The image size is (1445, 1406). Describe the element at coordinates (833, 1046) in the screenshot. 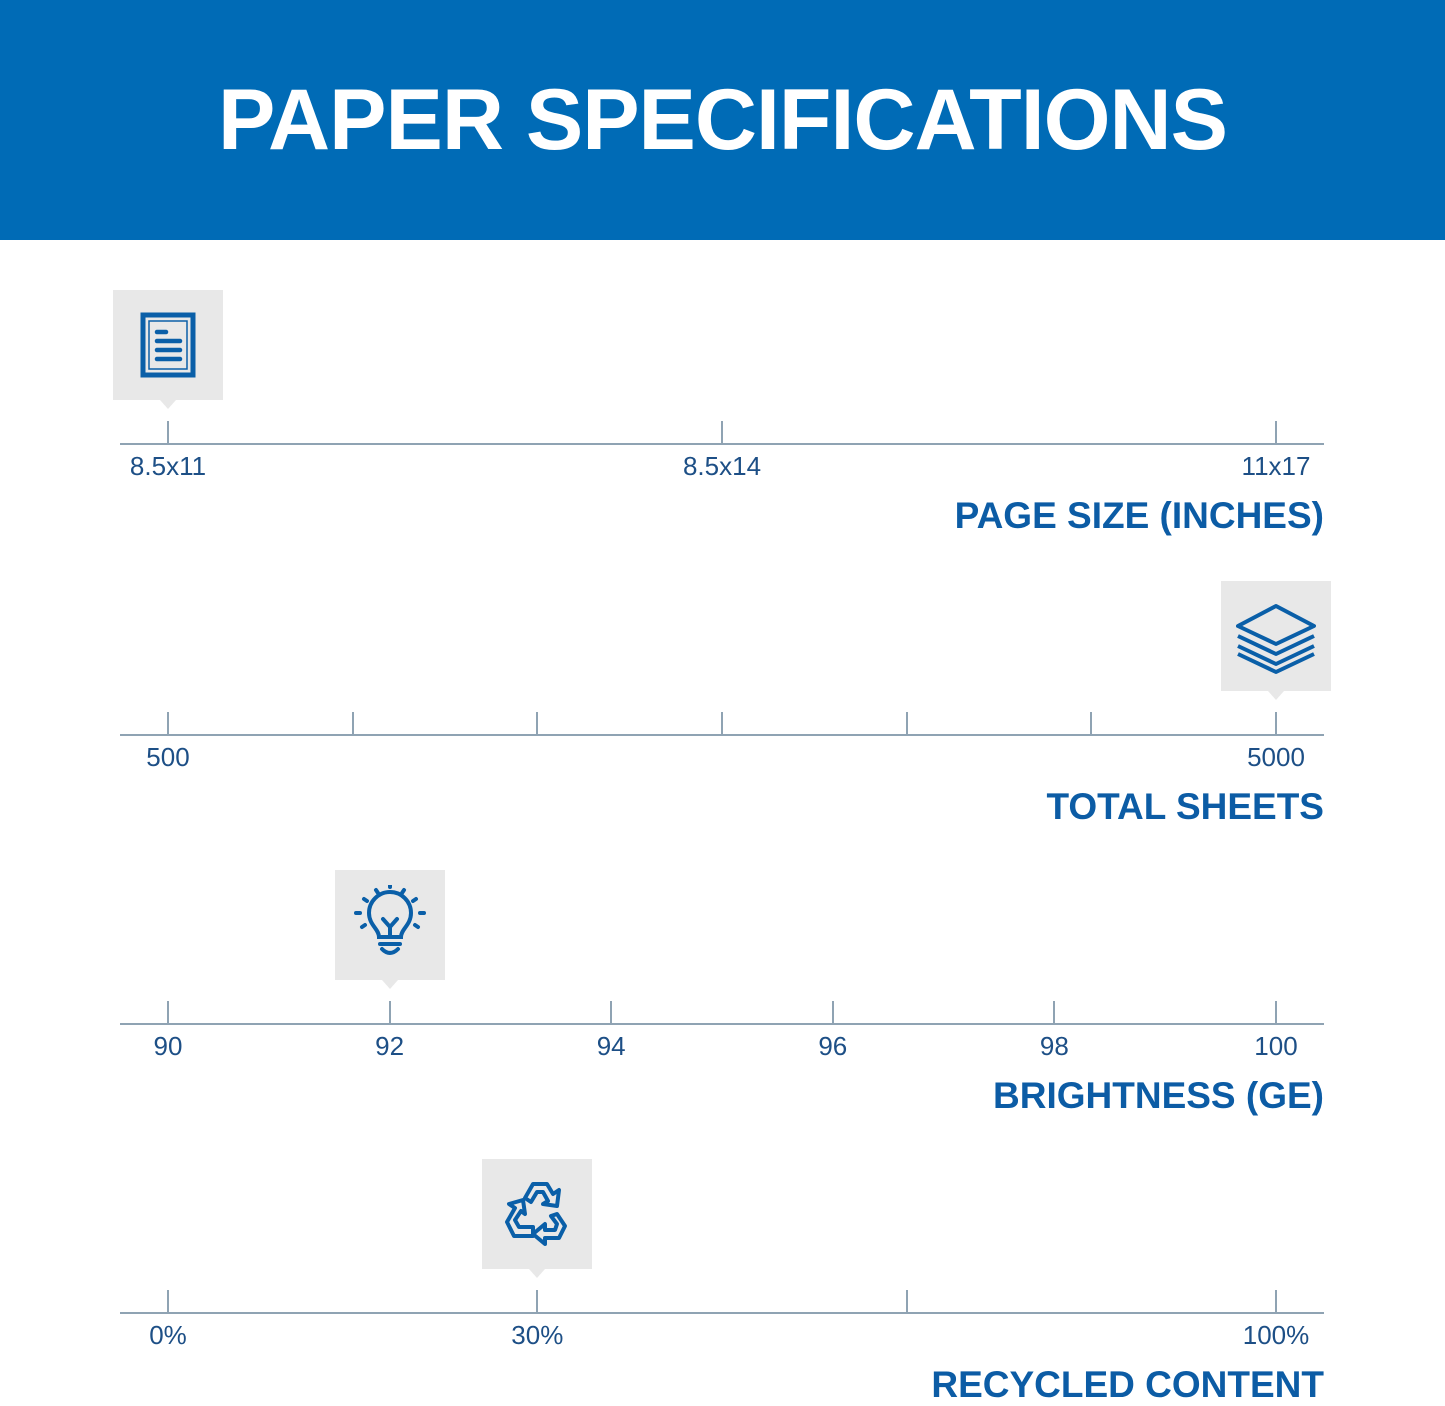

I see `tick-label: 96` at that location.